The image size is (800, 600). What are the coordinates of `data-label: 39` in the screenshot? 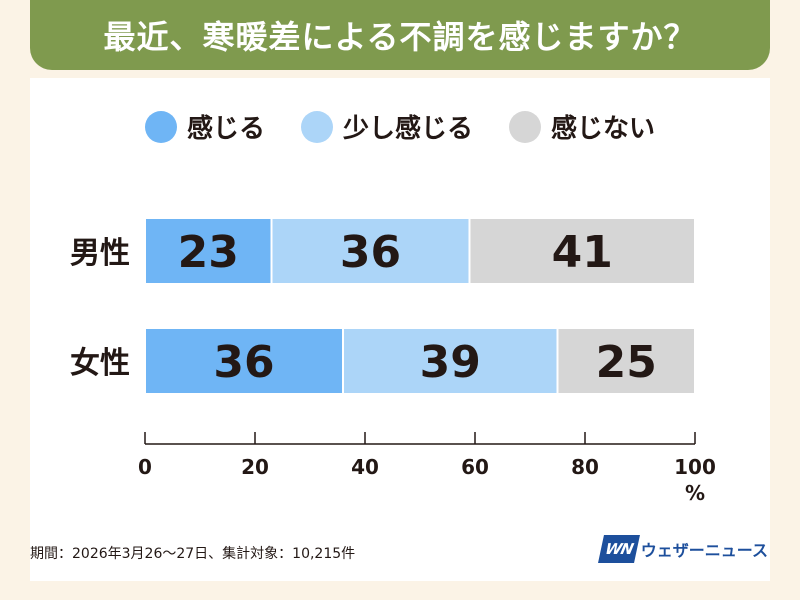 It's located at (450, 362).